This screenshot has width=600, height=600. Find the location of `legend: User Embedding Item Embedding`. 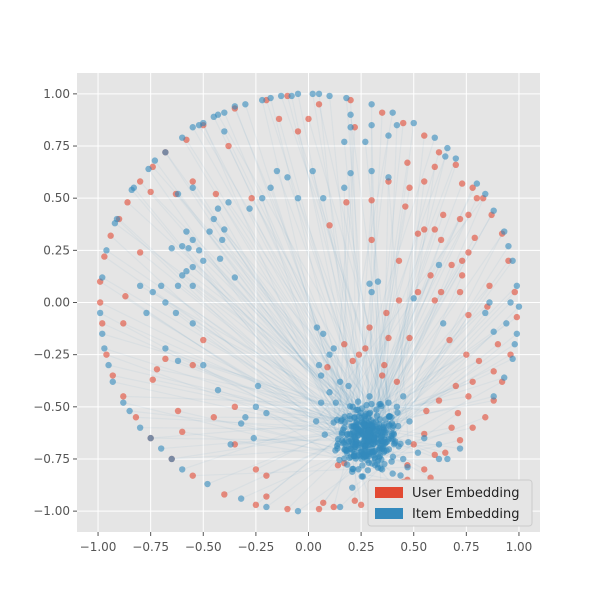

legend: User Embedding Item Embedding is located at coordinates (450, 503).